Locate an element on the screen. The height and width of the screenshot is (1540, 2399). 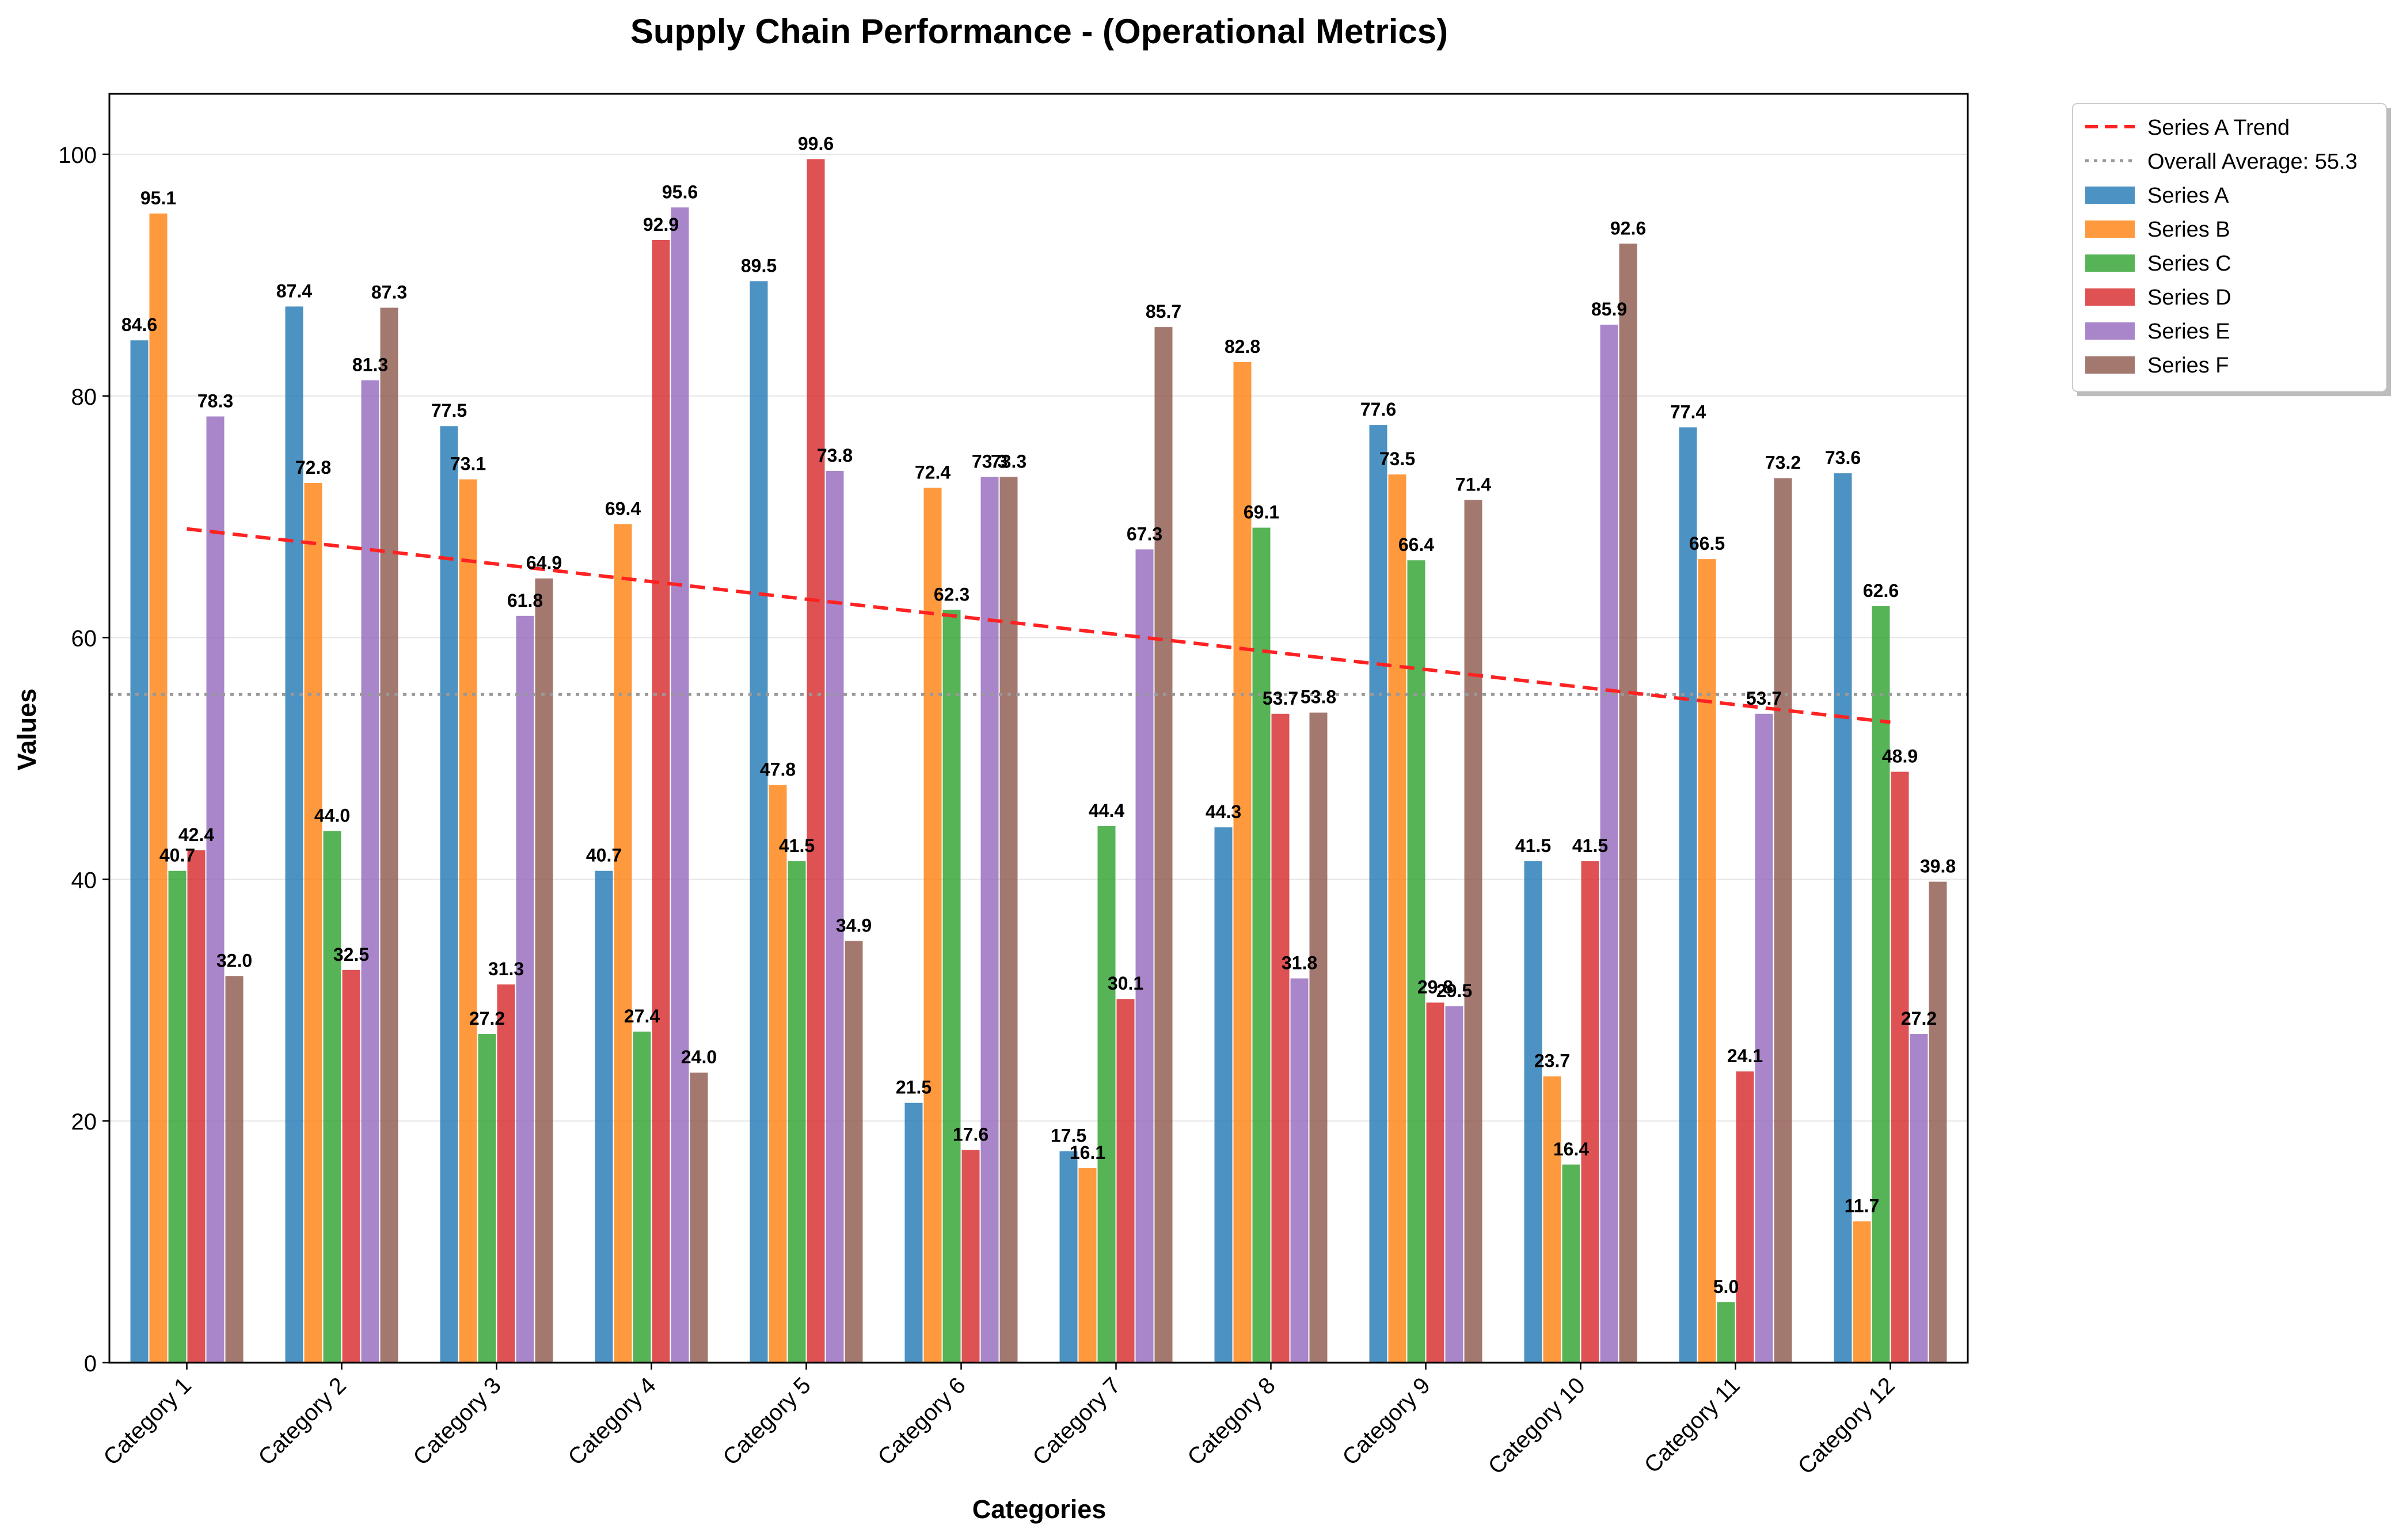
y-tick-label: 80 is located at coordinates (84, 398).